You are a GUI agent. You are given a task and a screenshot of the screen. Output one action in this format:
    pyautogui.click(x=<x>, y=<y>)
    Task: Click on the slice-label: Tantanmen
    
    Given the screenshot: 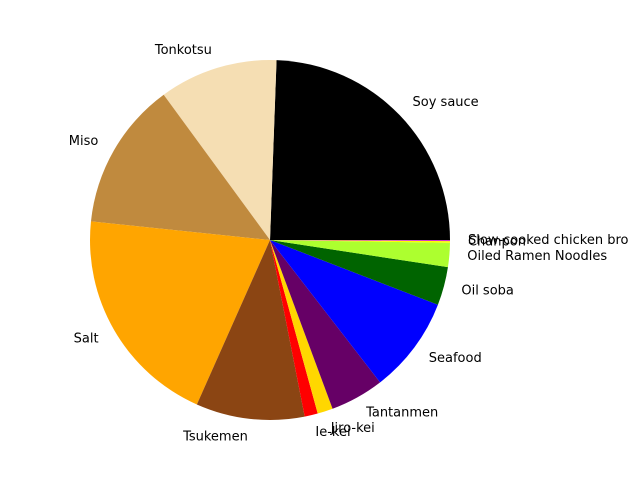 What is the action you would take?
    pyautogui.click(x=401, y=413)
    